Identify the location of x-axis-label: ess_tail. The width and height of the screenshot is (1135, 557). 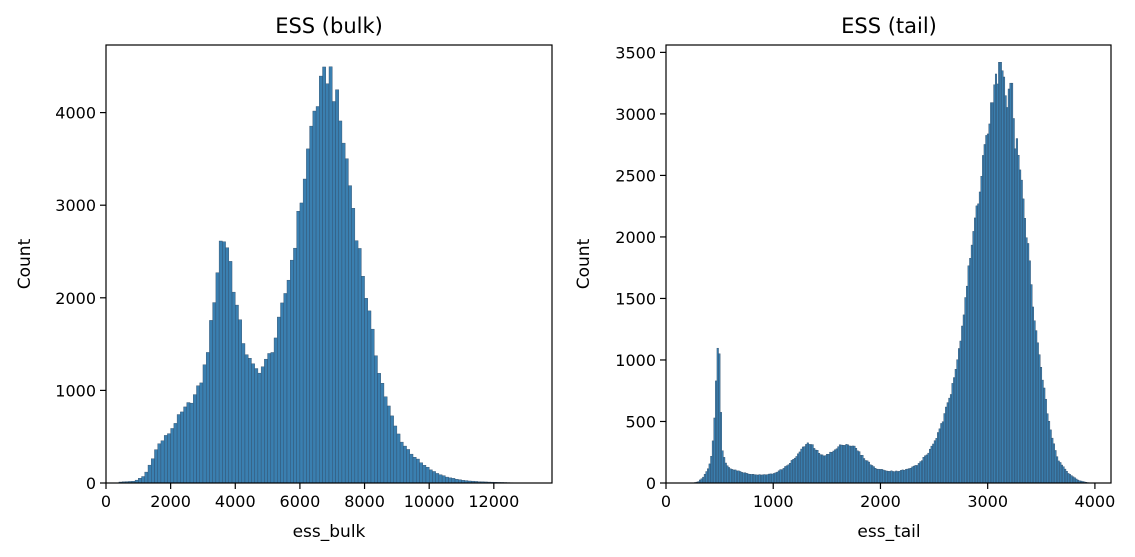
(888, 532).